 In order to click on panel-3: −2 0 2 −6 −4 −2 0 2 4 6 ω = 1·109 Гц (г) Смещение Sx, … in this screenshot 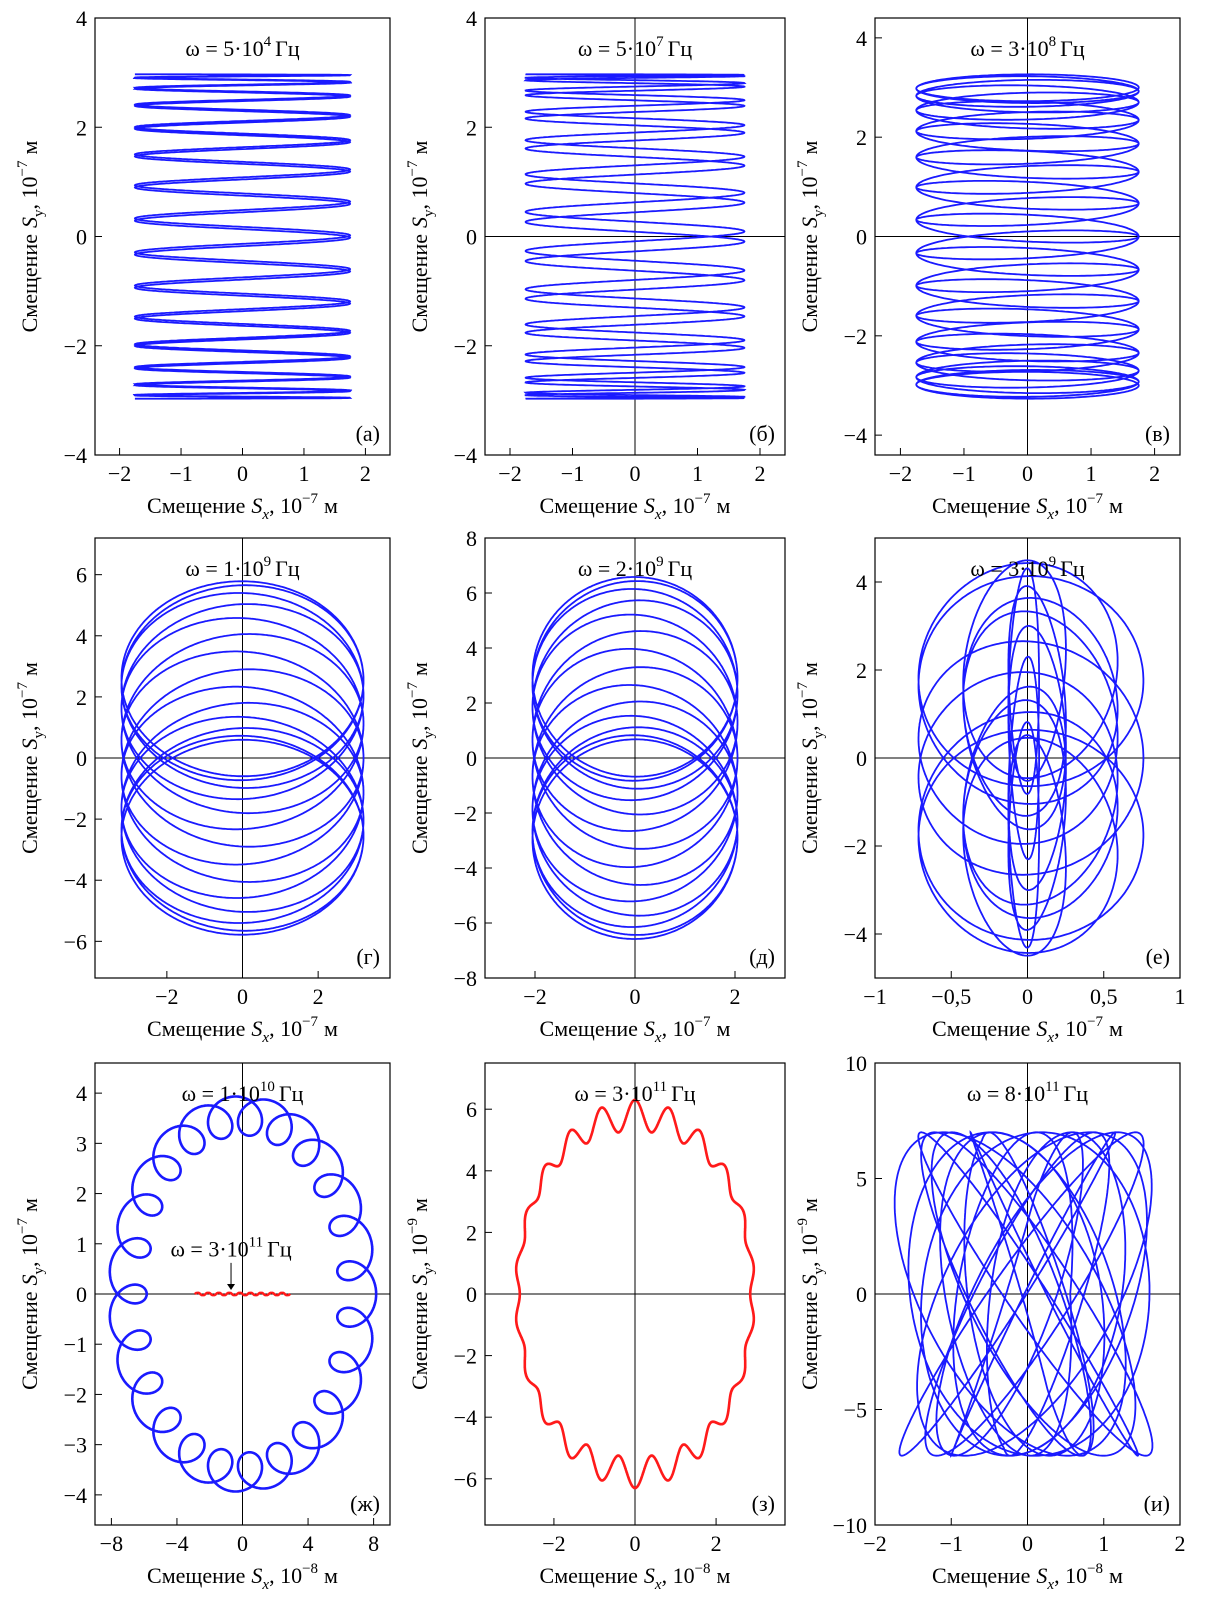, I will do `click(203, 791)`.